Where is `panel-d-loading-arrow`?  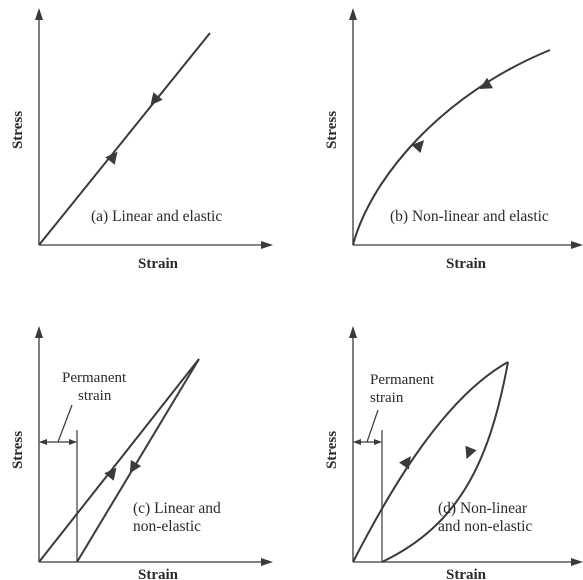
panel-d-loading-arrow is located at coordinates (405, 463).